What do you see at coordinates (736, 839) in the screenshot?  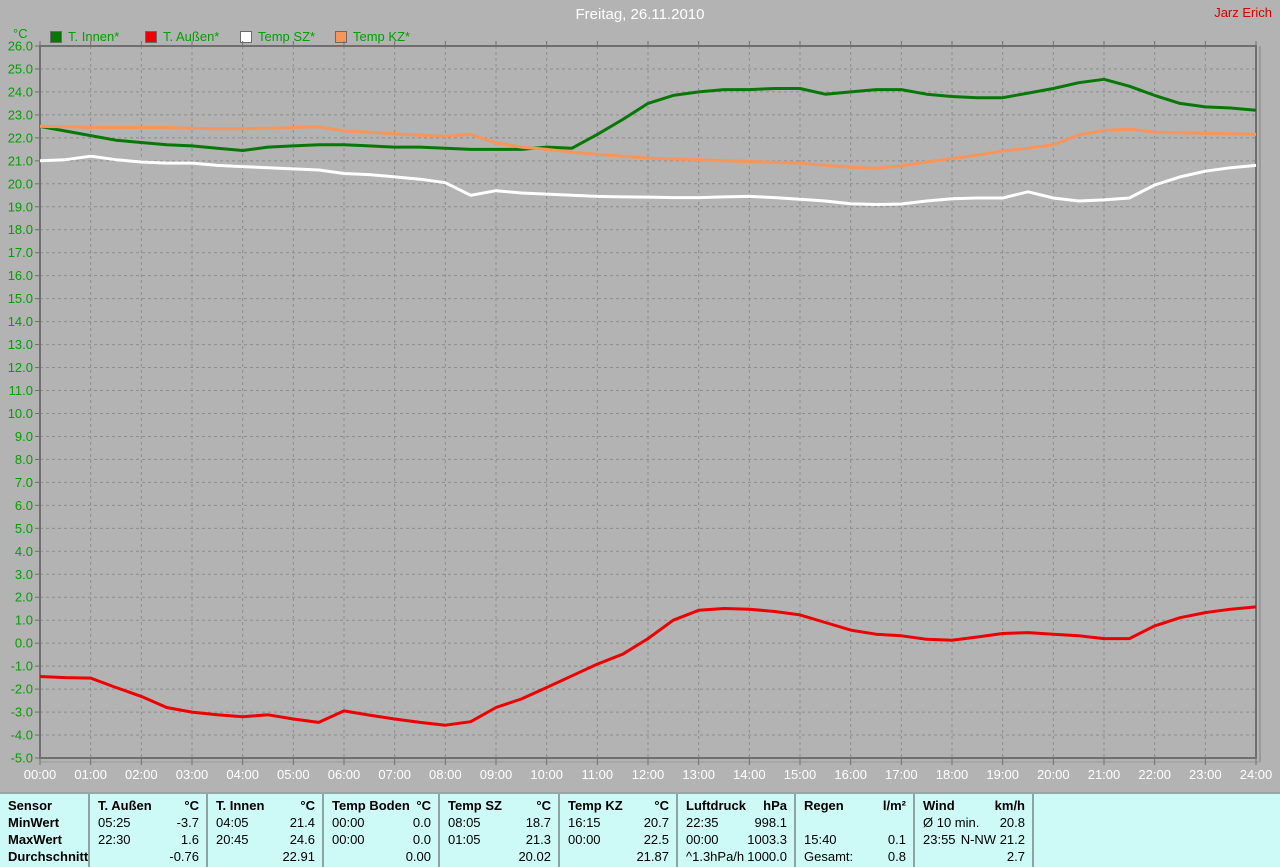 I see `table-row: 00:00 1003.3` at bounding box center [736, 839].